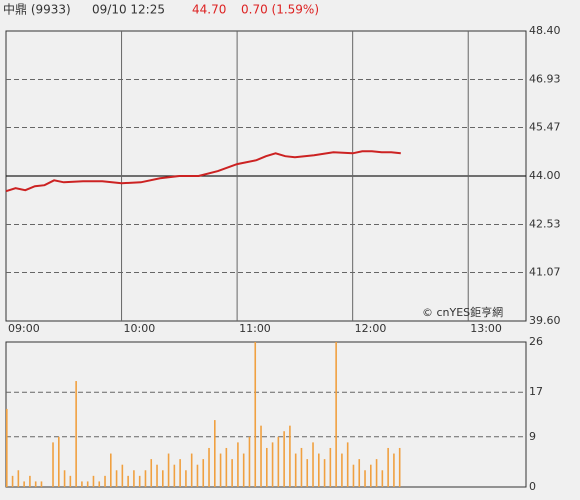 The height and width of the screenshot is (500, 580). What do you see at coordinates (545, 78) in the screenshot?
I see `y-tick-label: 46.93` at bounding box center [545, 78].